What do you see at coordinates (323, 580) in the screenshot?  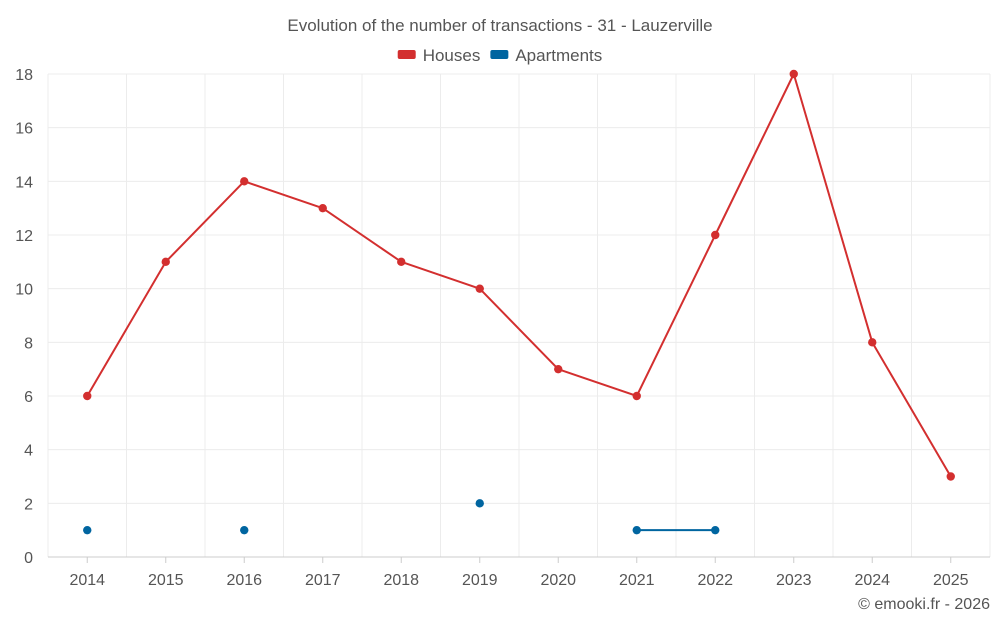 I see `x-tick-label: 2017` at bounding box center [323, 580].